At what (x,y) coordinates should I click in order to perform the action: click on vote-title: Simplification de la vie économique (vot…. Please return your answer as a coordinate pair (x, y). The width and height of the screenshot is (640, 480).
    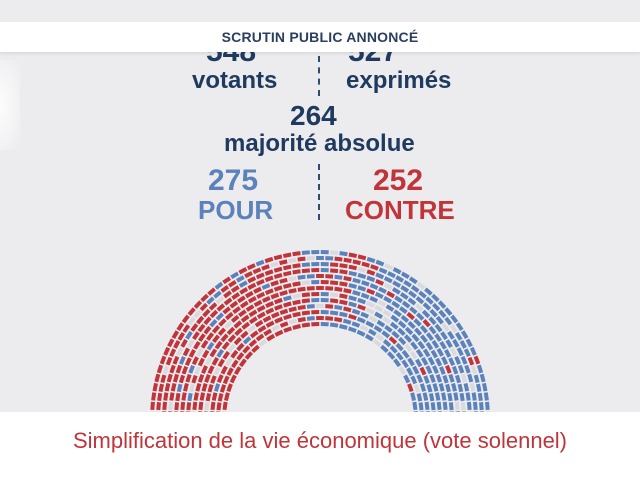
    Looking at the image, I should click on (320, 440).